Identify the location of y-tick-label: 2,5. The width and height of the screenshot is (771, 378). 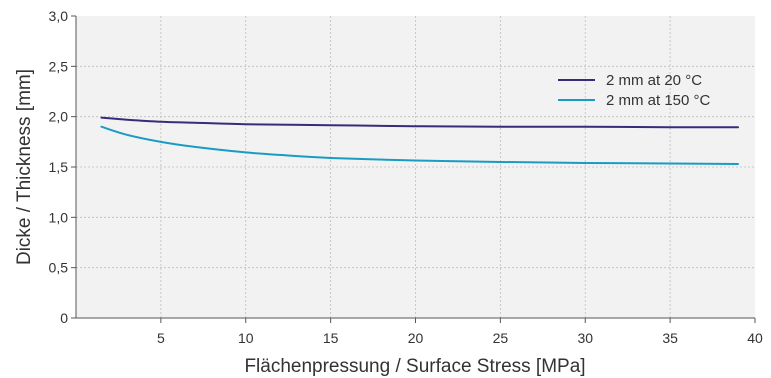
(59, 66).